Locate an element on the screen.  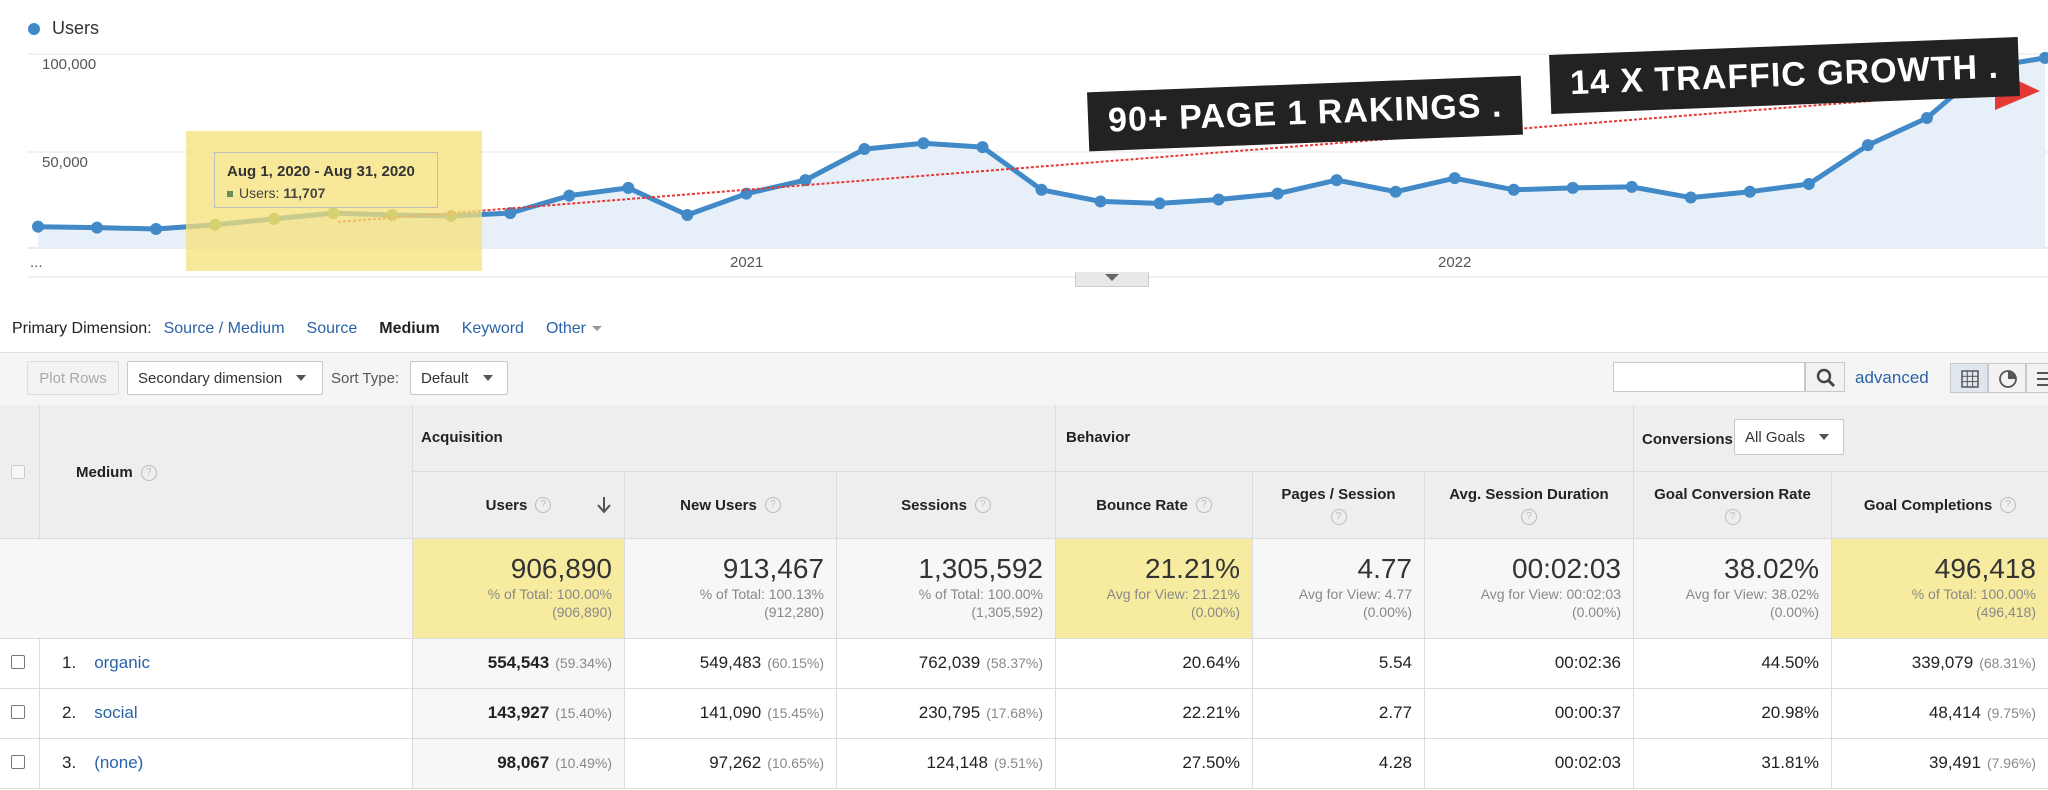
view-list-button is located at coordinates (2037, 378).